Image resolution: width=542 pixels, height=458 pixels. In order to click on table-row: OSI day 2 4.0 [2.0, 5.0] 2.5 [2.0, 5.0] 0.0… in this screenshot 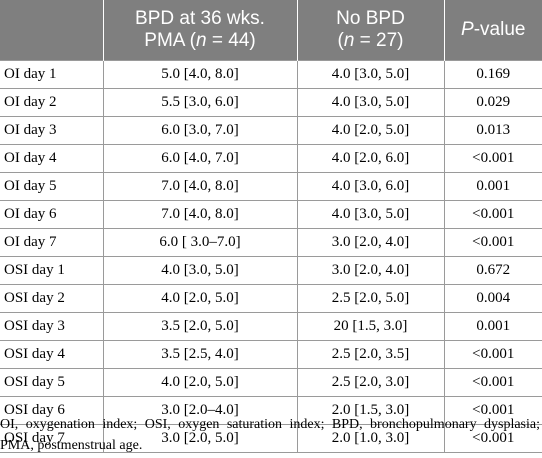, I will do `click(271, 298)`.